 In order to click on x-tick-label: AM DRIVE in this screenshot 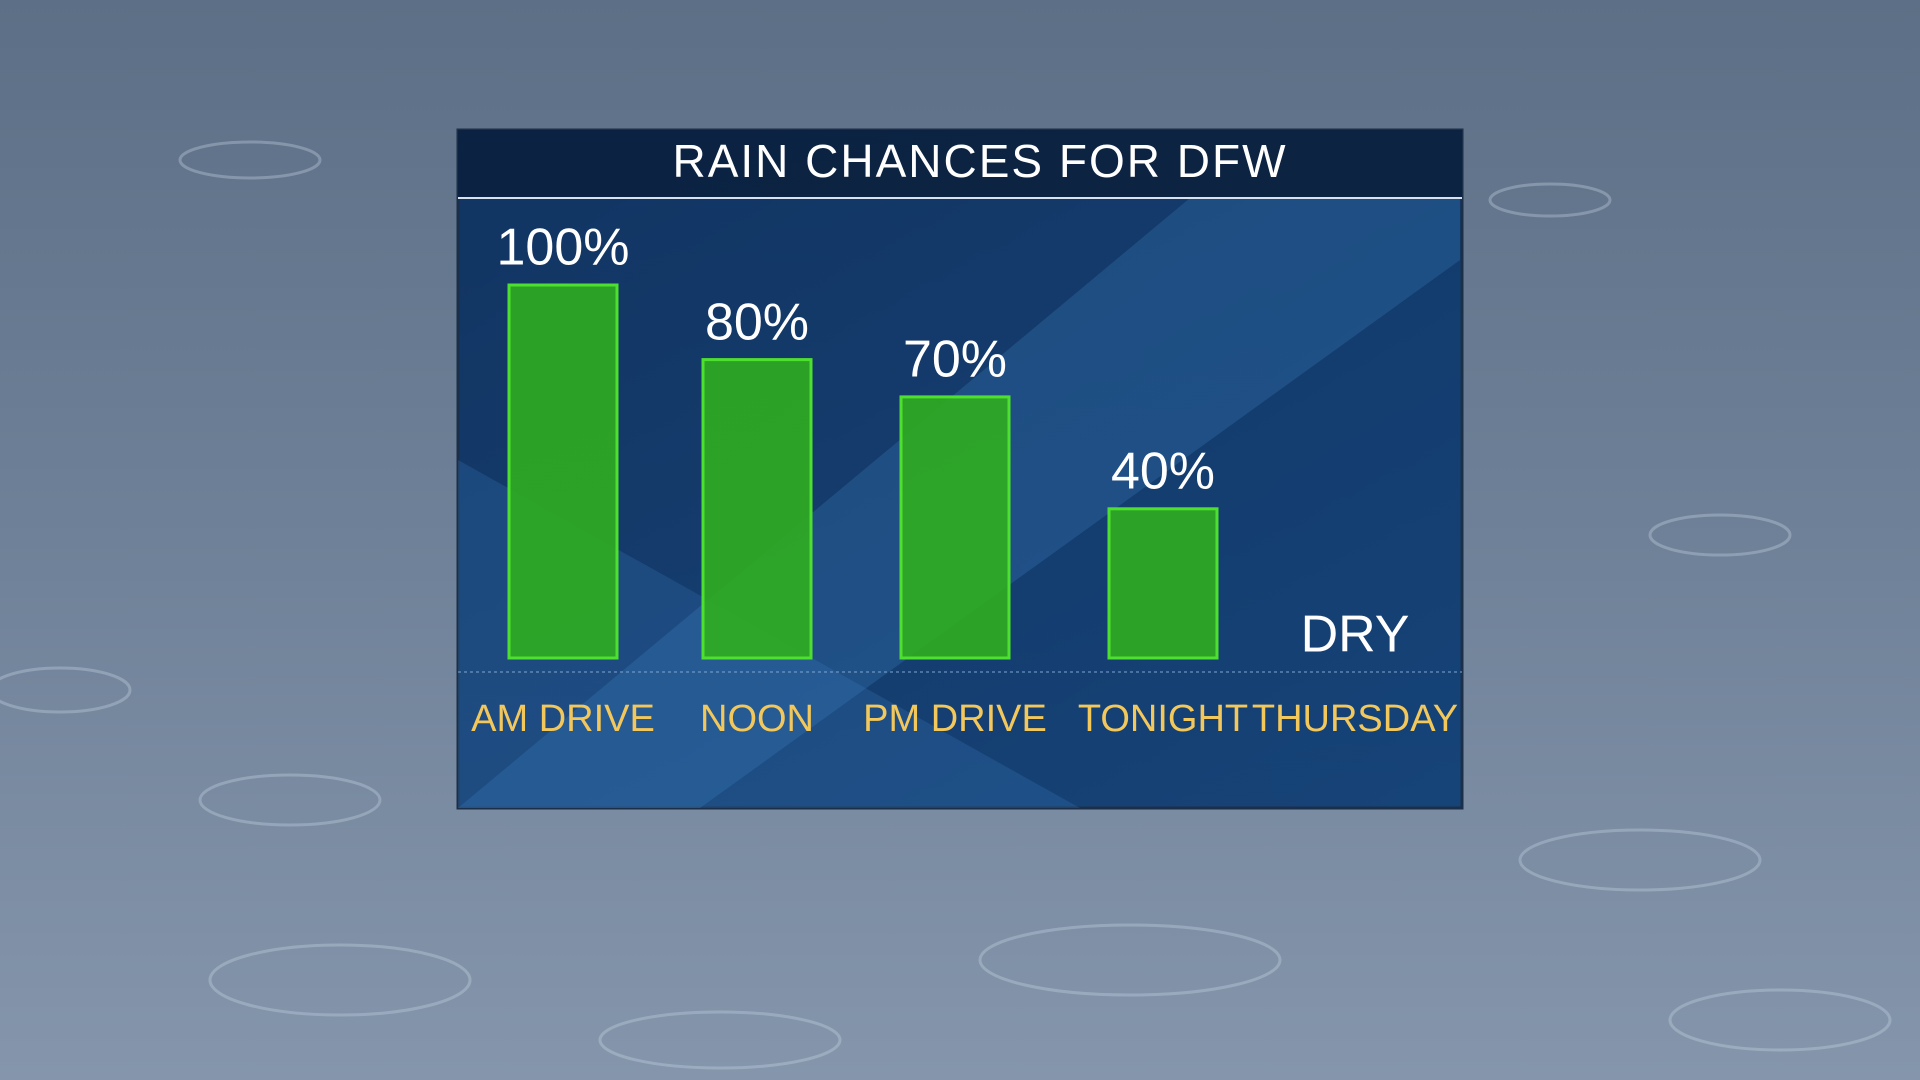, I will do `click(563, 719)`.